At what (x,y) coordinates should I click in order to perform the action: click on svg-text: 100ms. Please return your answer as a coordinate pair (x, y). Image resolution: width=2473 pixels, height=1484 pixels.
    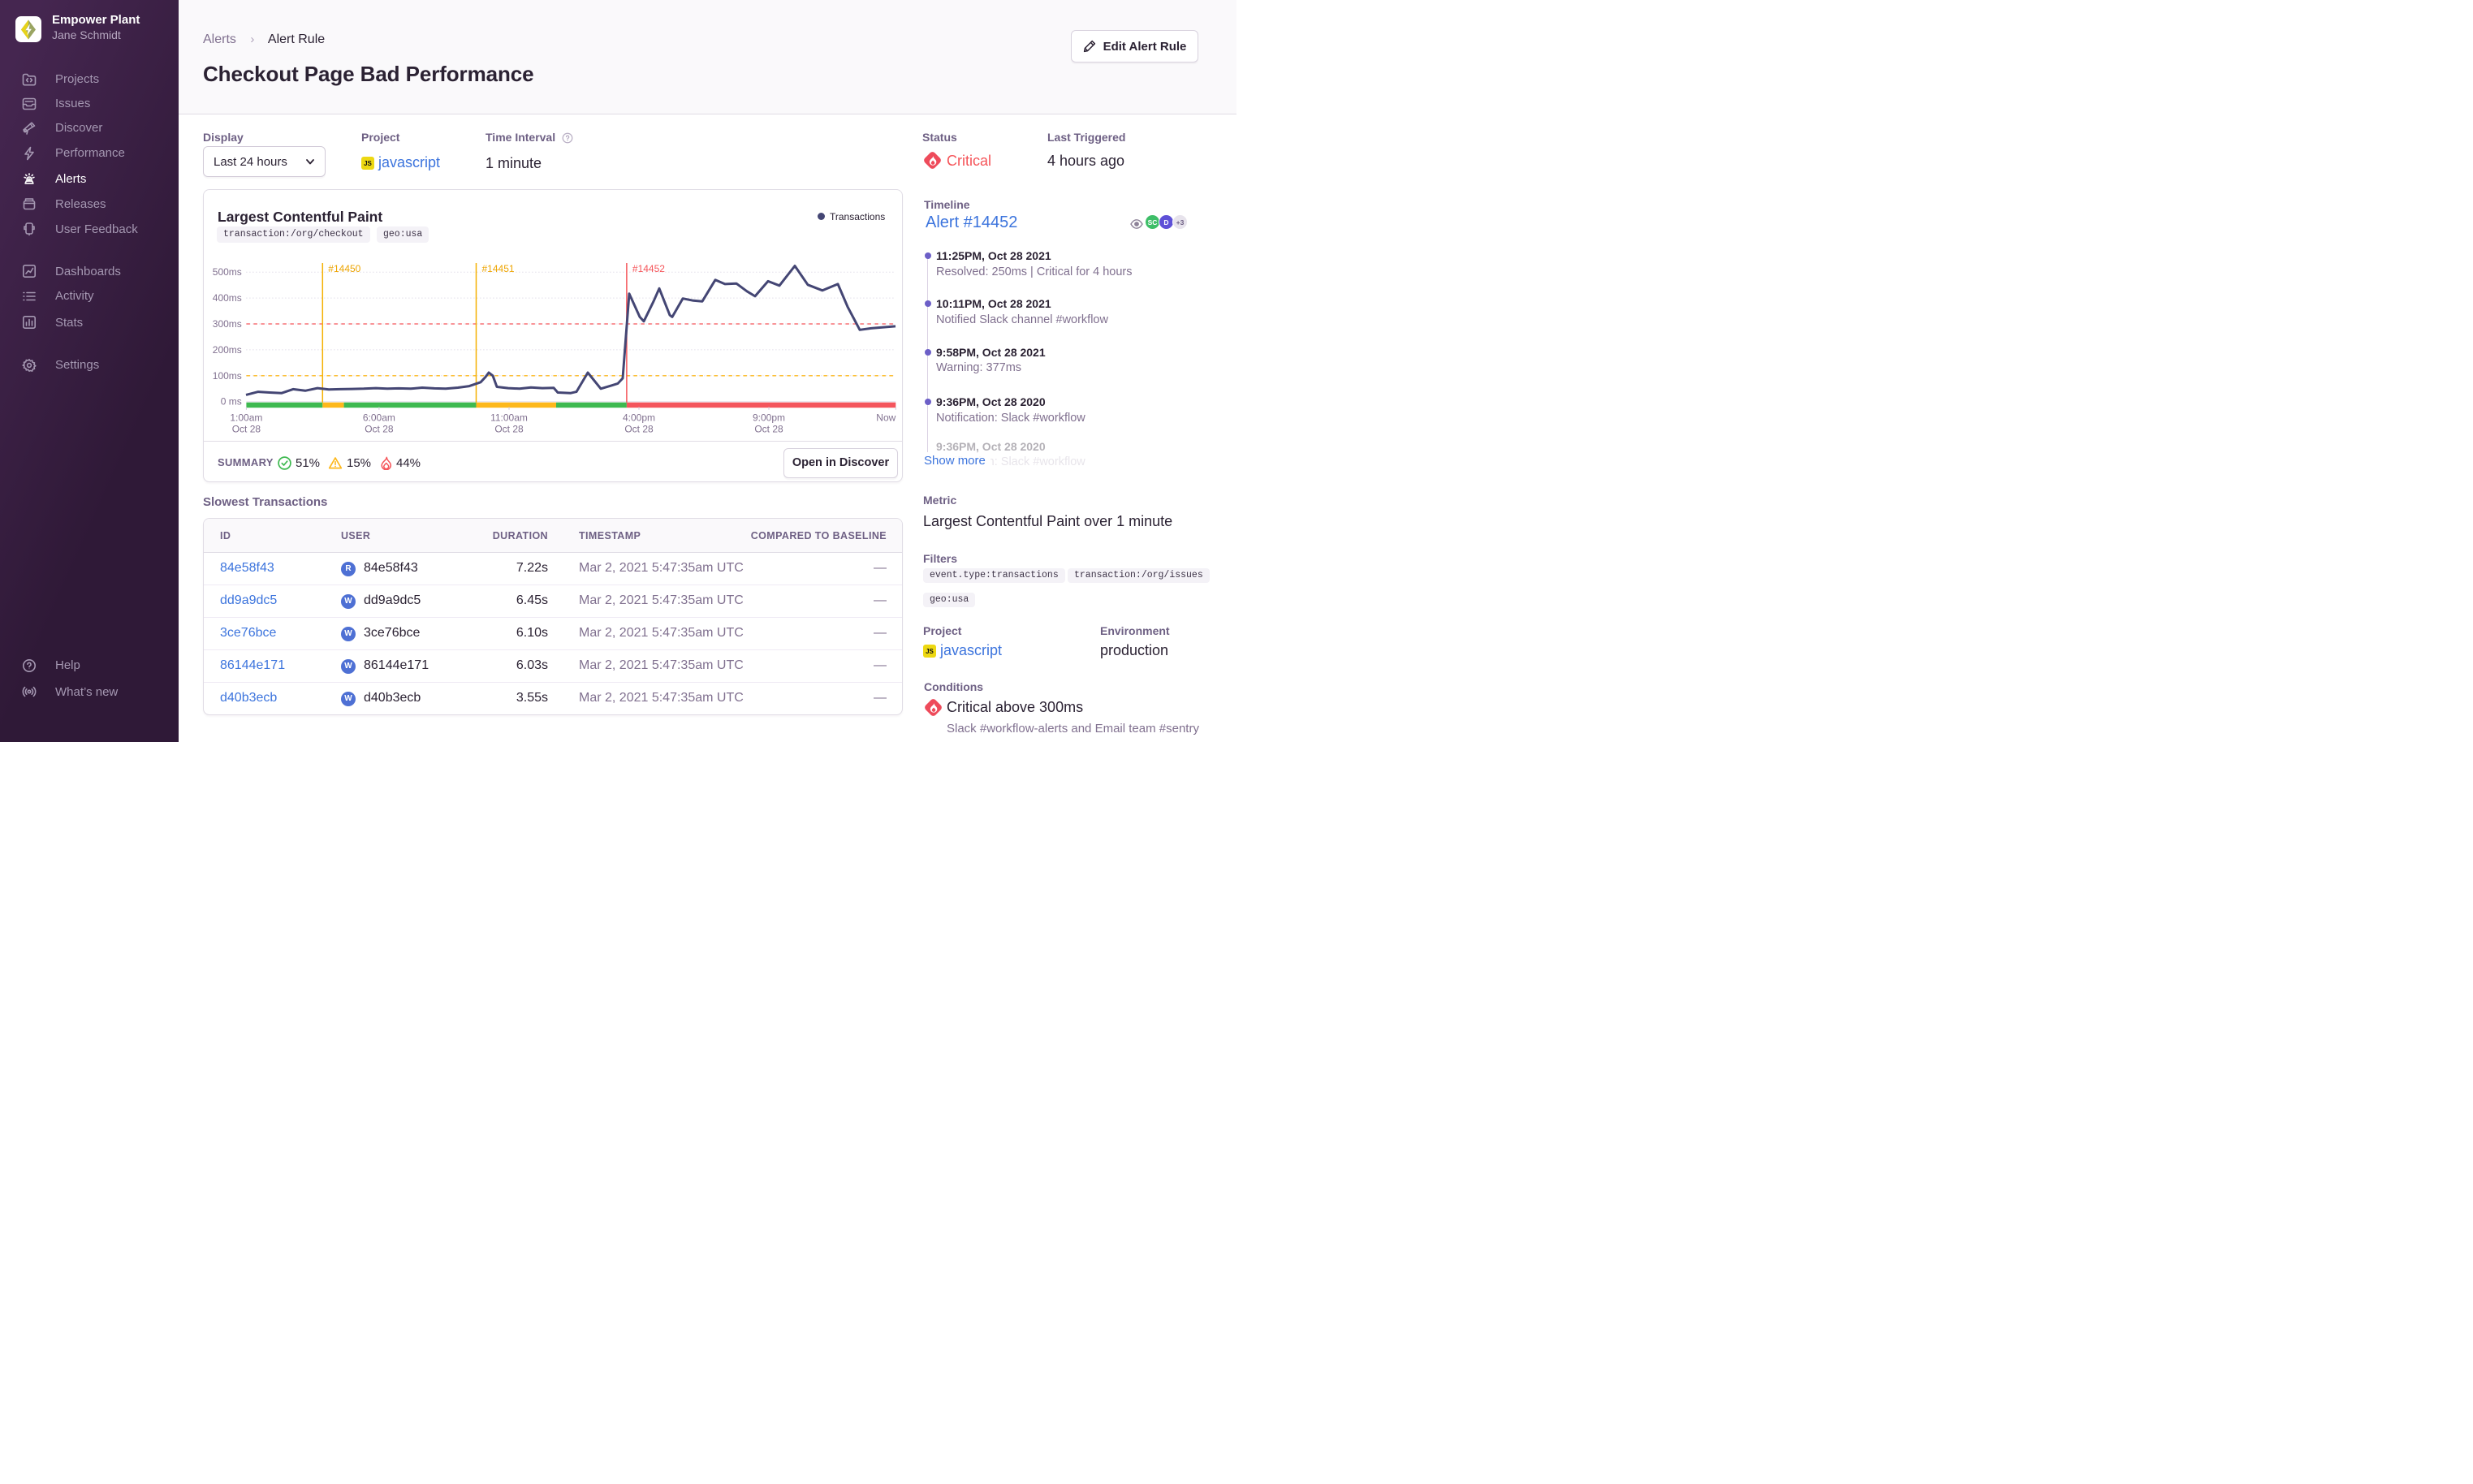
    Looking at the image, I should click on (228, 375).